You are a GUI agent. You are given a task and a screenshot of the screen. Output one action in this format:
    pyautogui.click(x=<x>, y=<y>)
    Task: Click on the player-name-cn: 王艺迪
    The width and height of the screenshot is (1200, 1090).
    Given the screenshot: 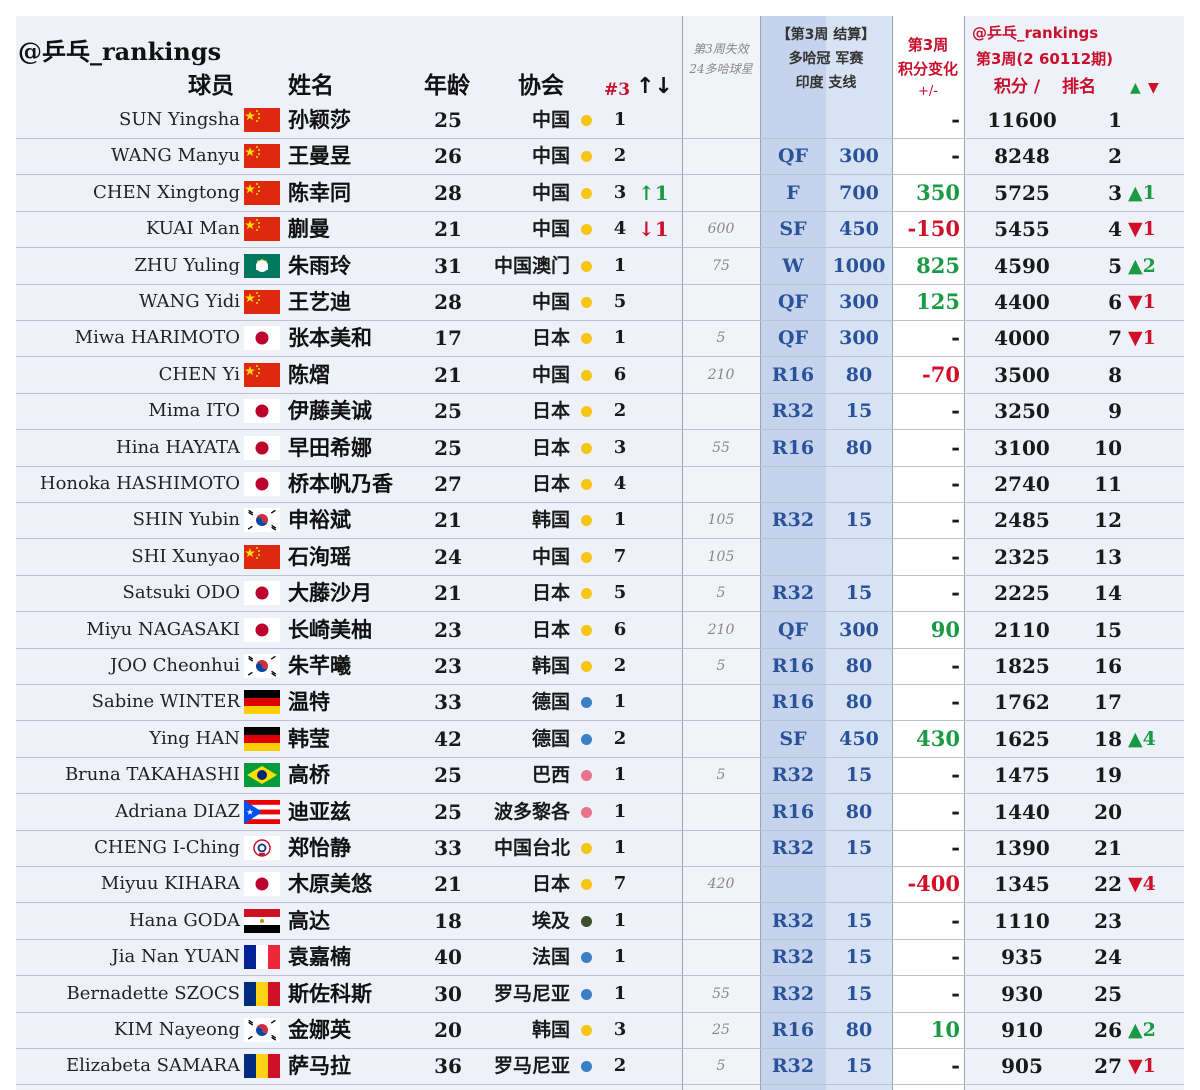 What is the action you would take?
    pyautogui.click(x=319, y=302)
    